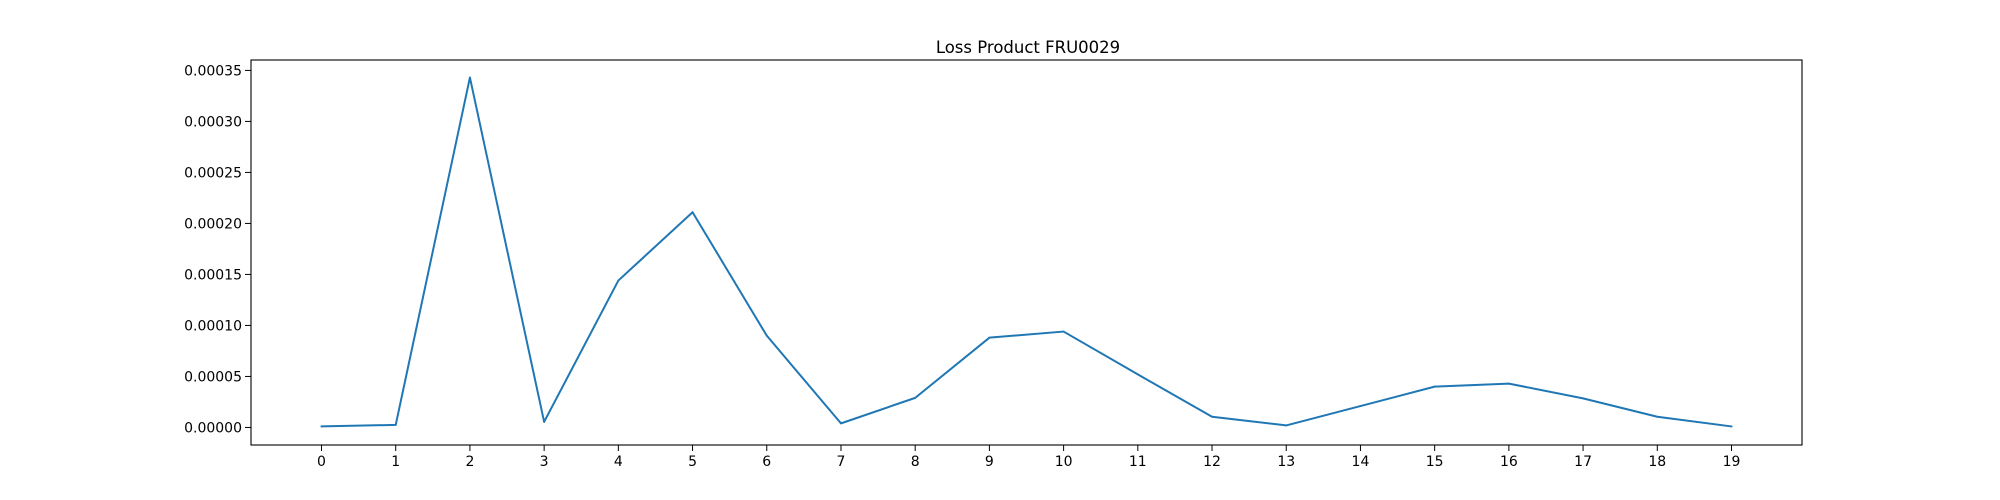  I want to click on x-tick-label: 18, so click(1657, 462).